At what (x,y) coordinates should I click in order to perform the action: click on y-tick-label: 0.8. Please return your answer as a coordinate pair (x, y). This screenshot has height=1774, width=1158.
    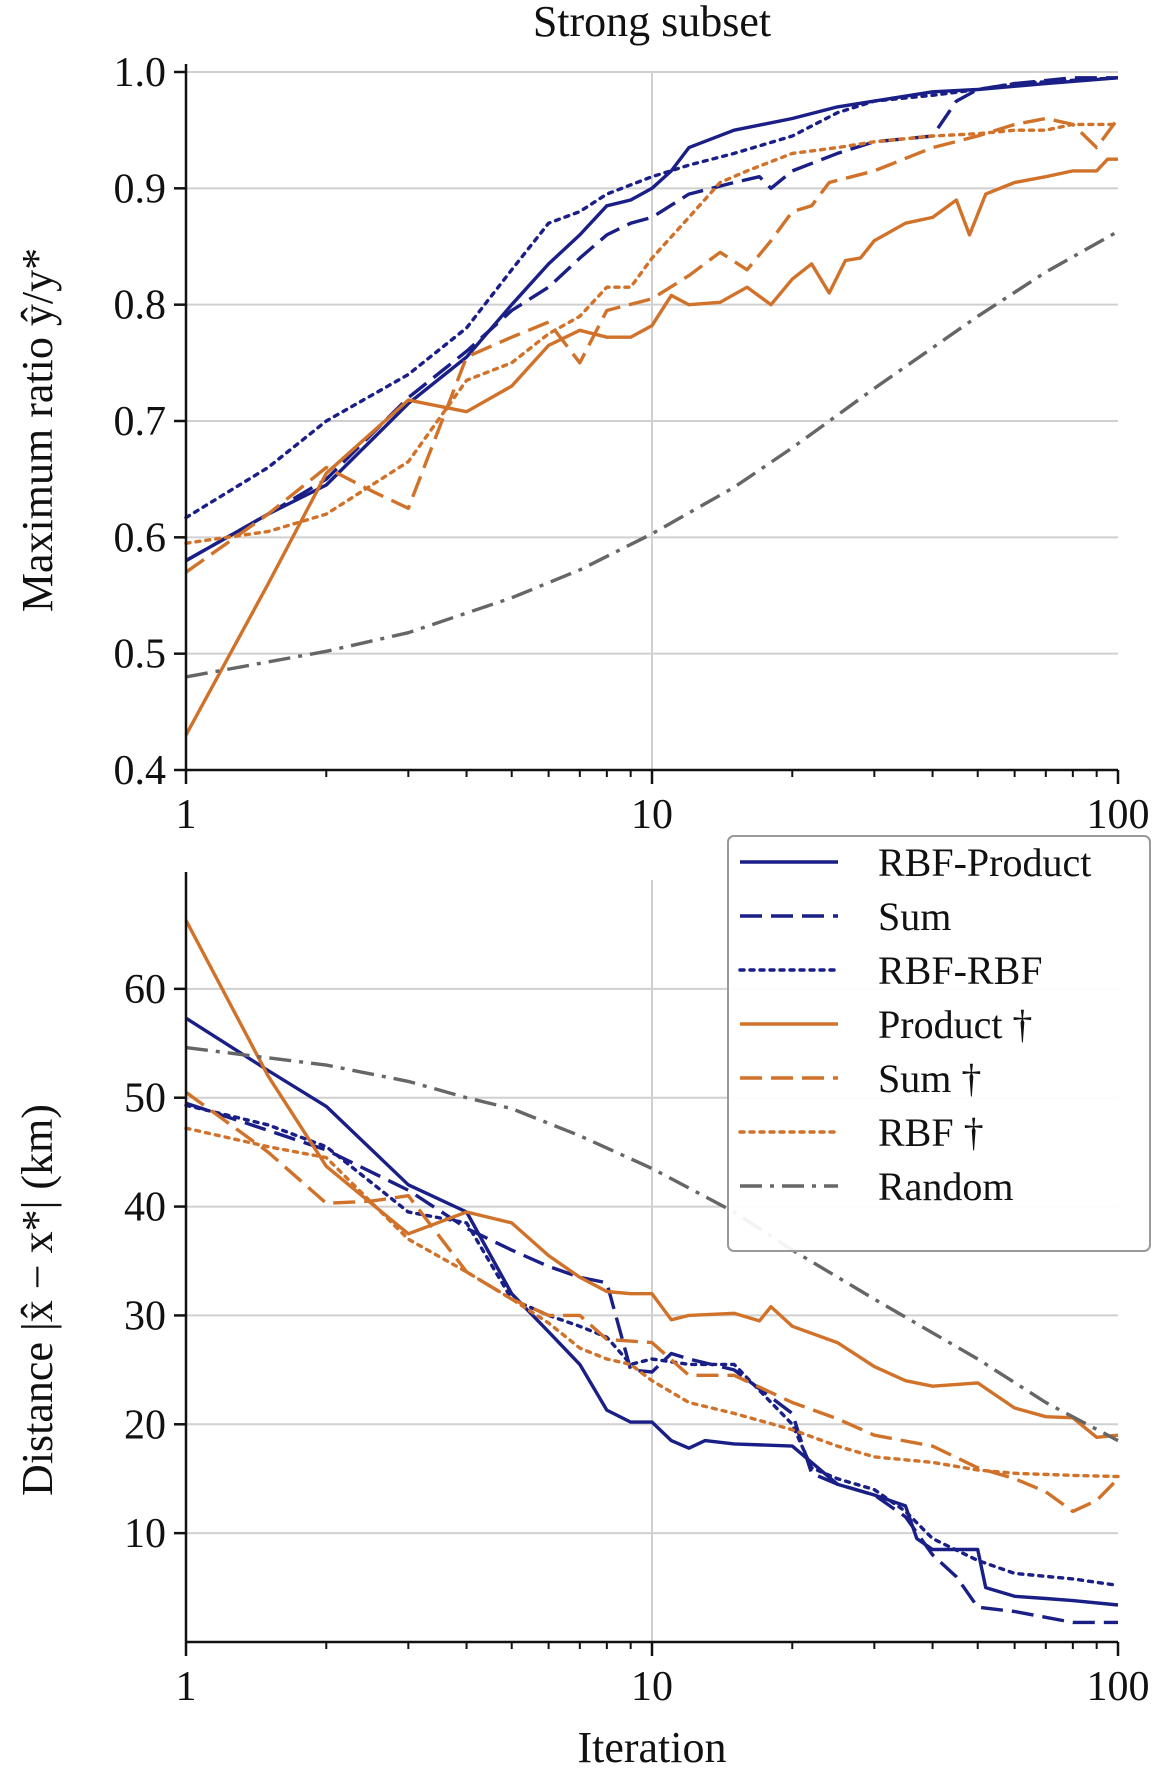
    Looking at the image, I should click on (140, 306).